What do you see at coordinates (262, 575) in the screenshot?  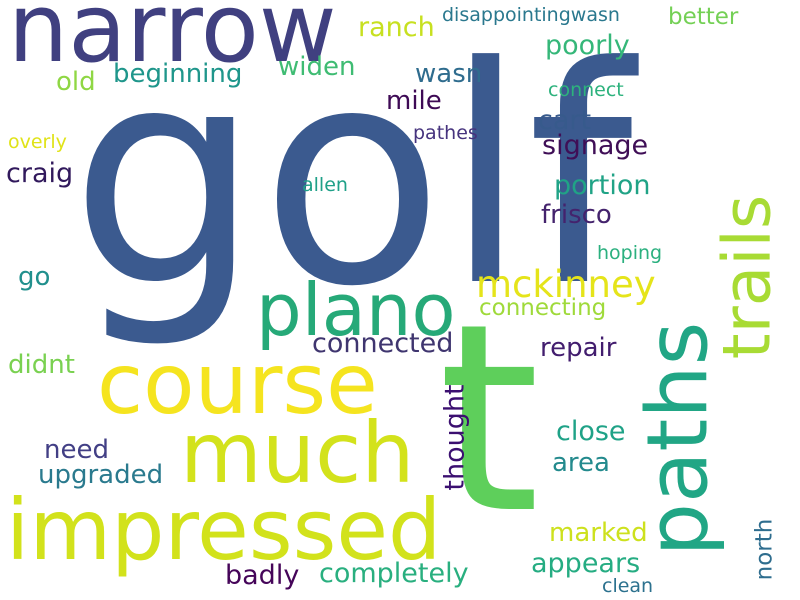 I see `word: badly` at bounding box center [262, 575].